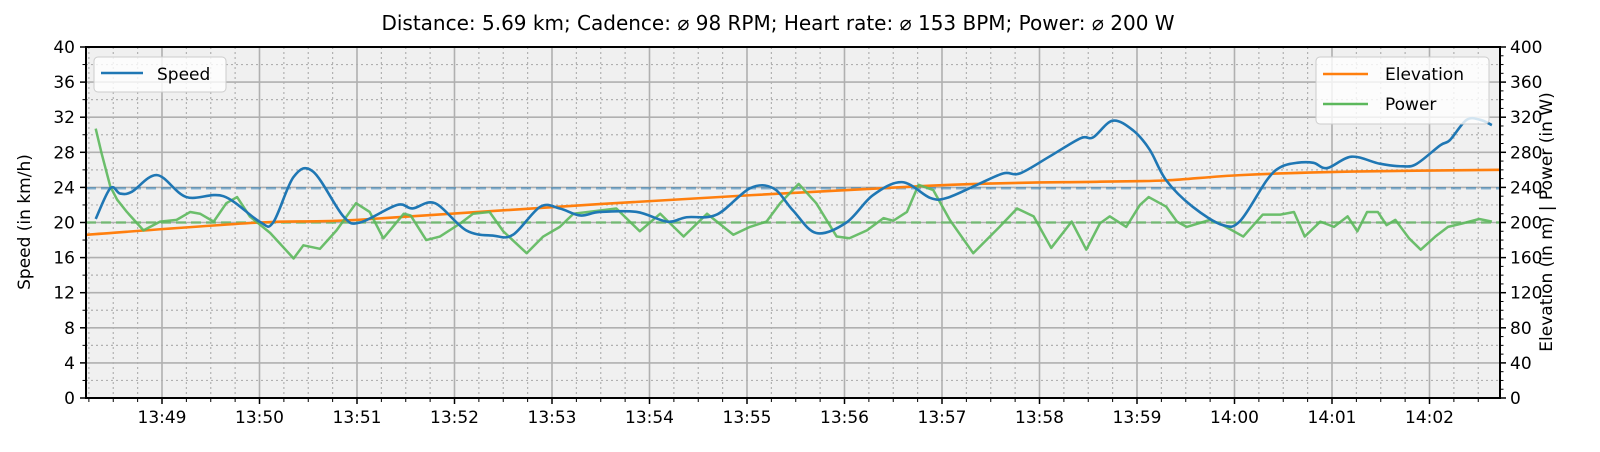 This screenshot has height=452, width=1600. I want to click on speed-legend-label: Speed, so click(183, 75).